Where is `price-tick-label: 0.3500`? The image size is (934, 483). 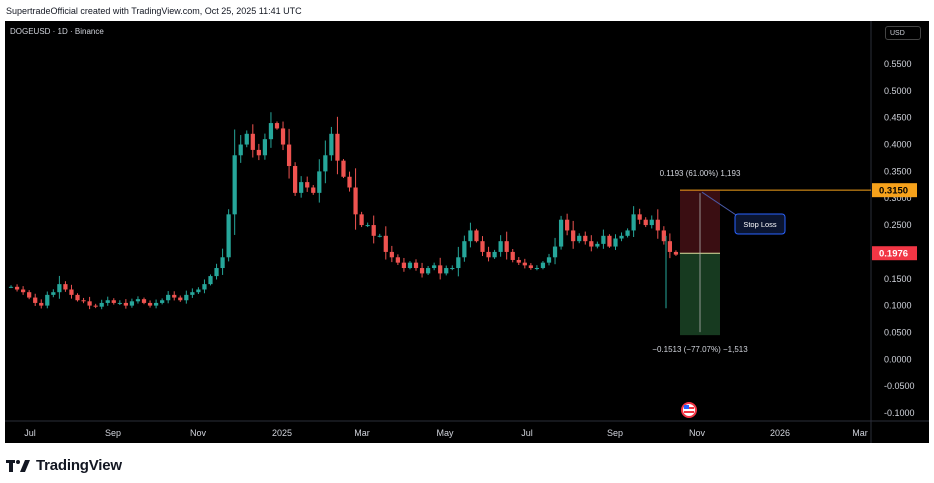
price-tick-label: 0.3500 is located at coordinates (898, 171).